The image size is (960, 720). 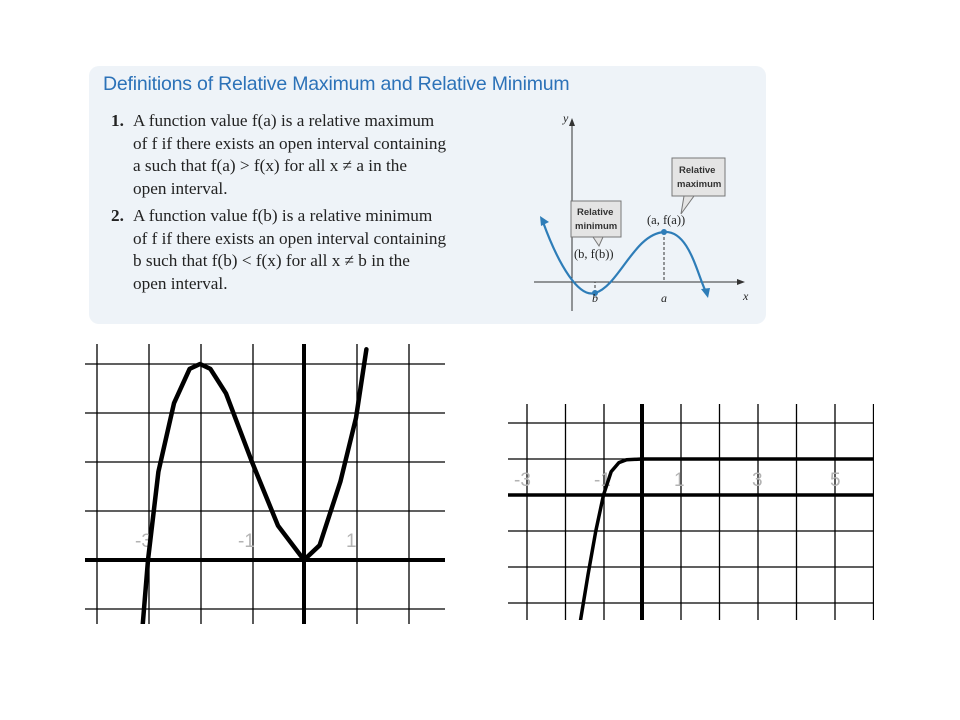 What do you see at coordinates (522, 480) in the screenshot?
I see `tick-label: -3` at bounding box center [522, 480].